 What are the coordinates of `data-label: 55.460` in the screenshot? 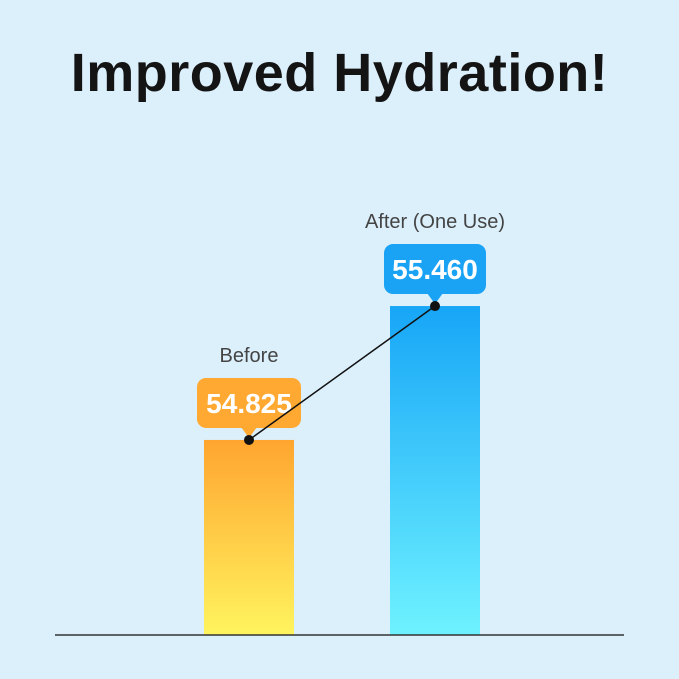 It's located at (435, 269).